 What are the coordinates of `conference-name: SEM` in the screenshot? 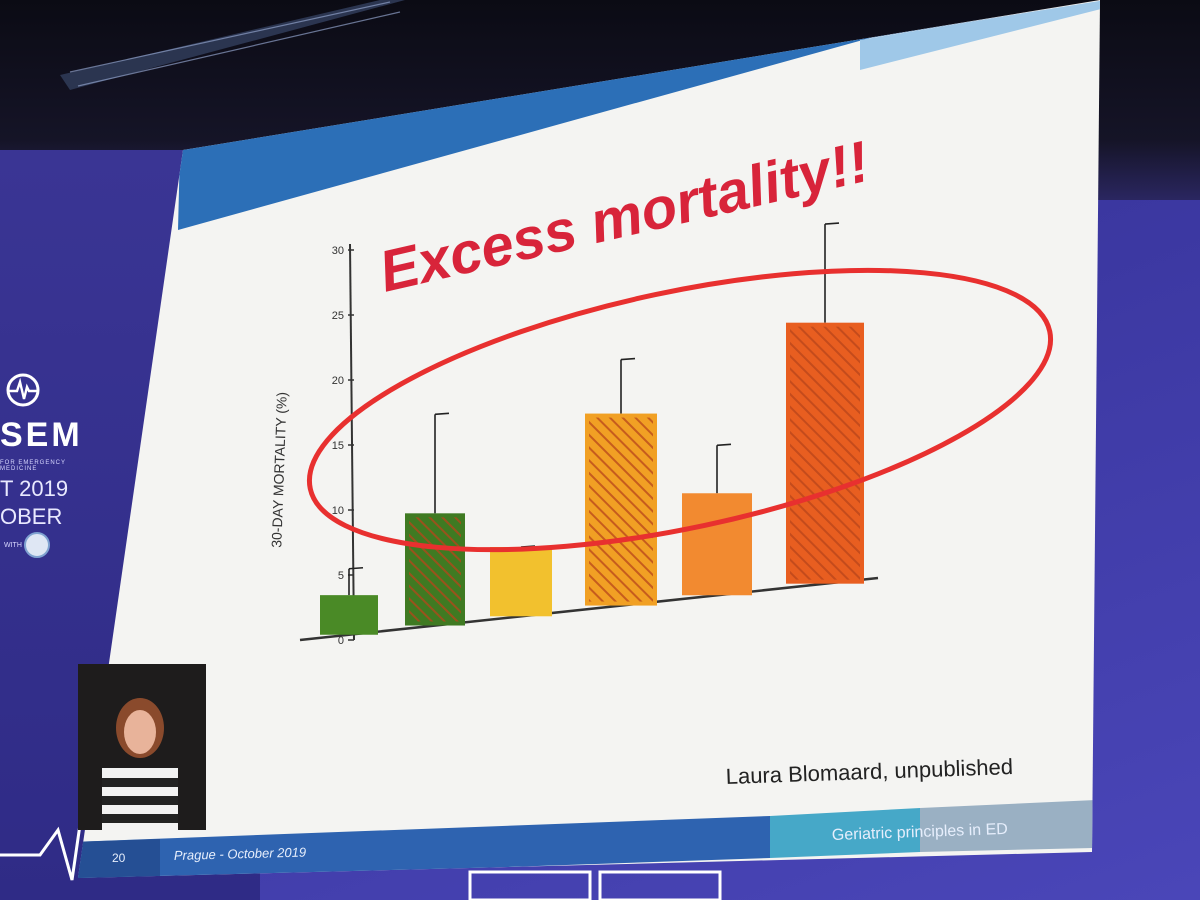 It's located at (41, 435).